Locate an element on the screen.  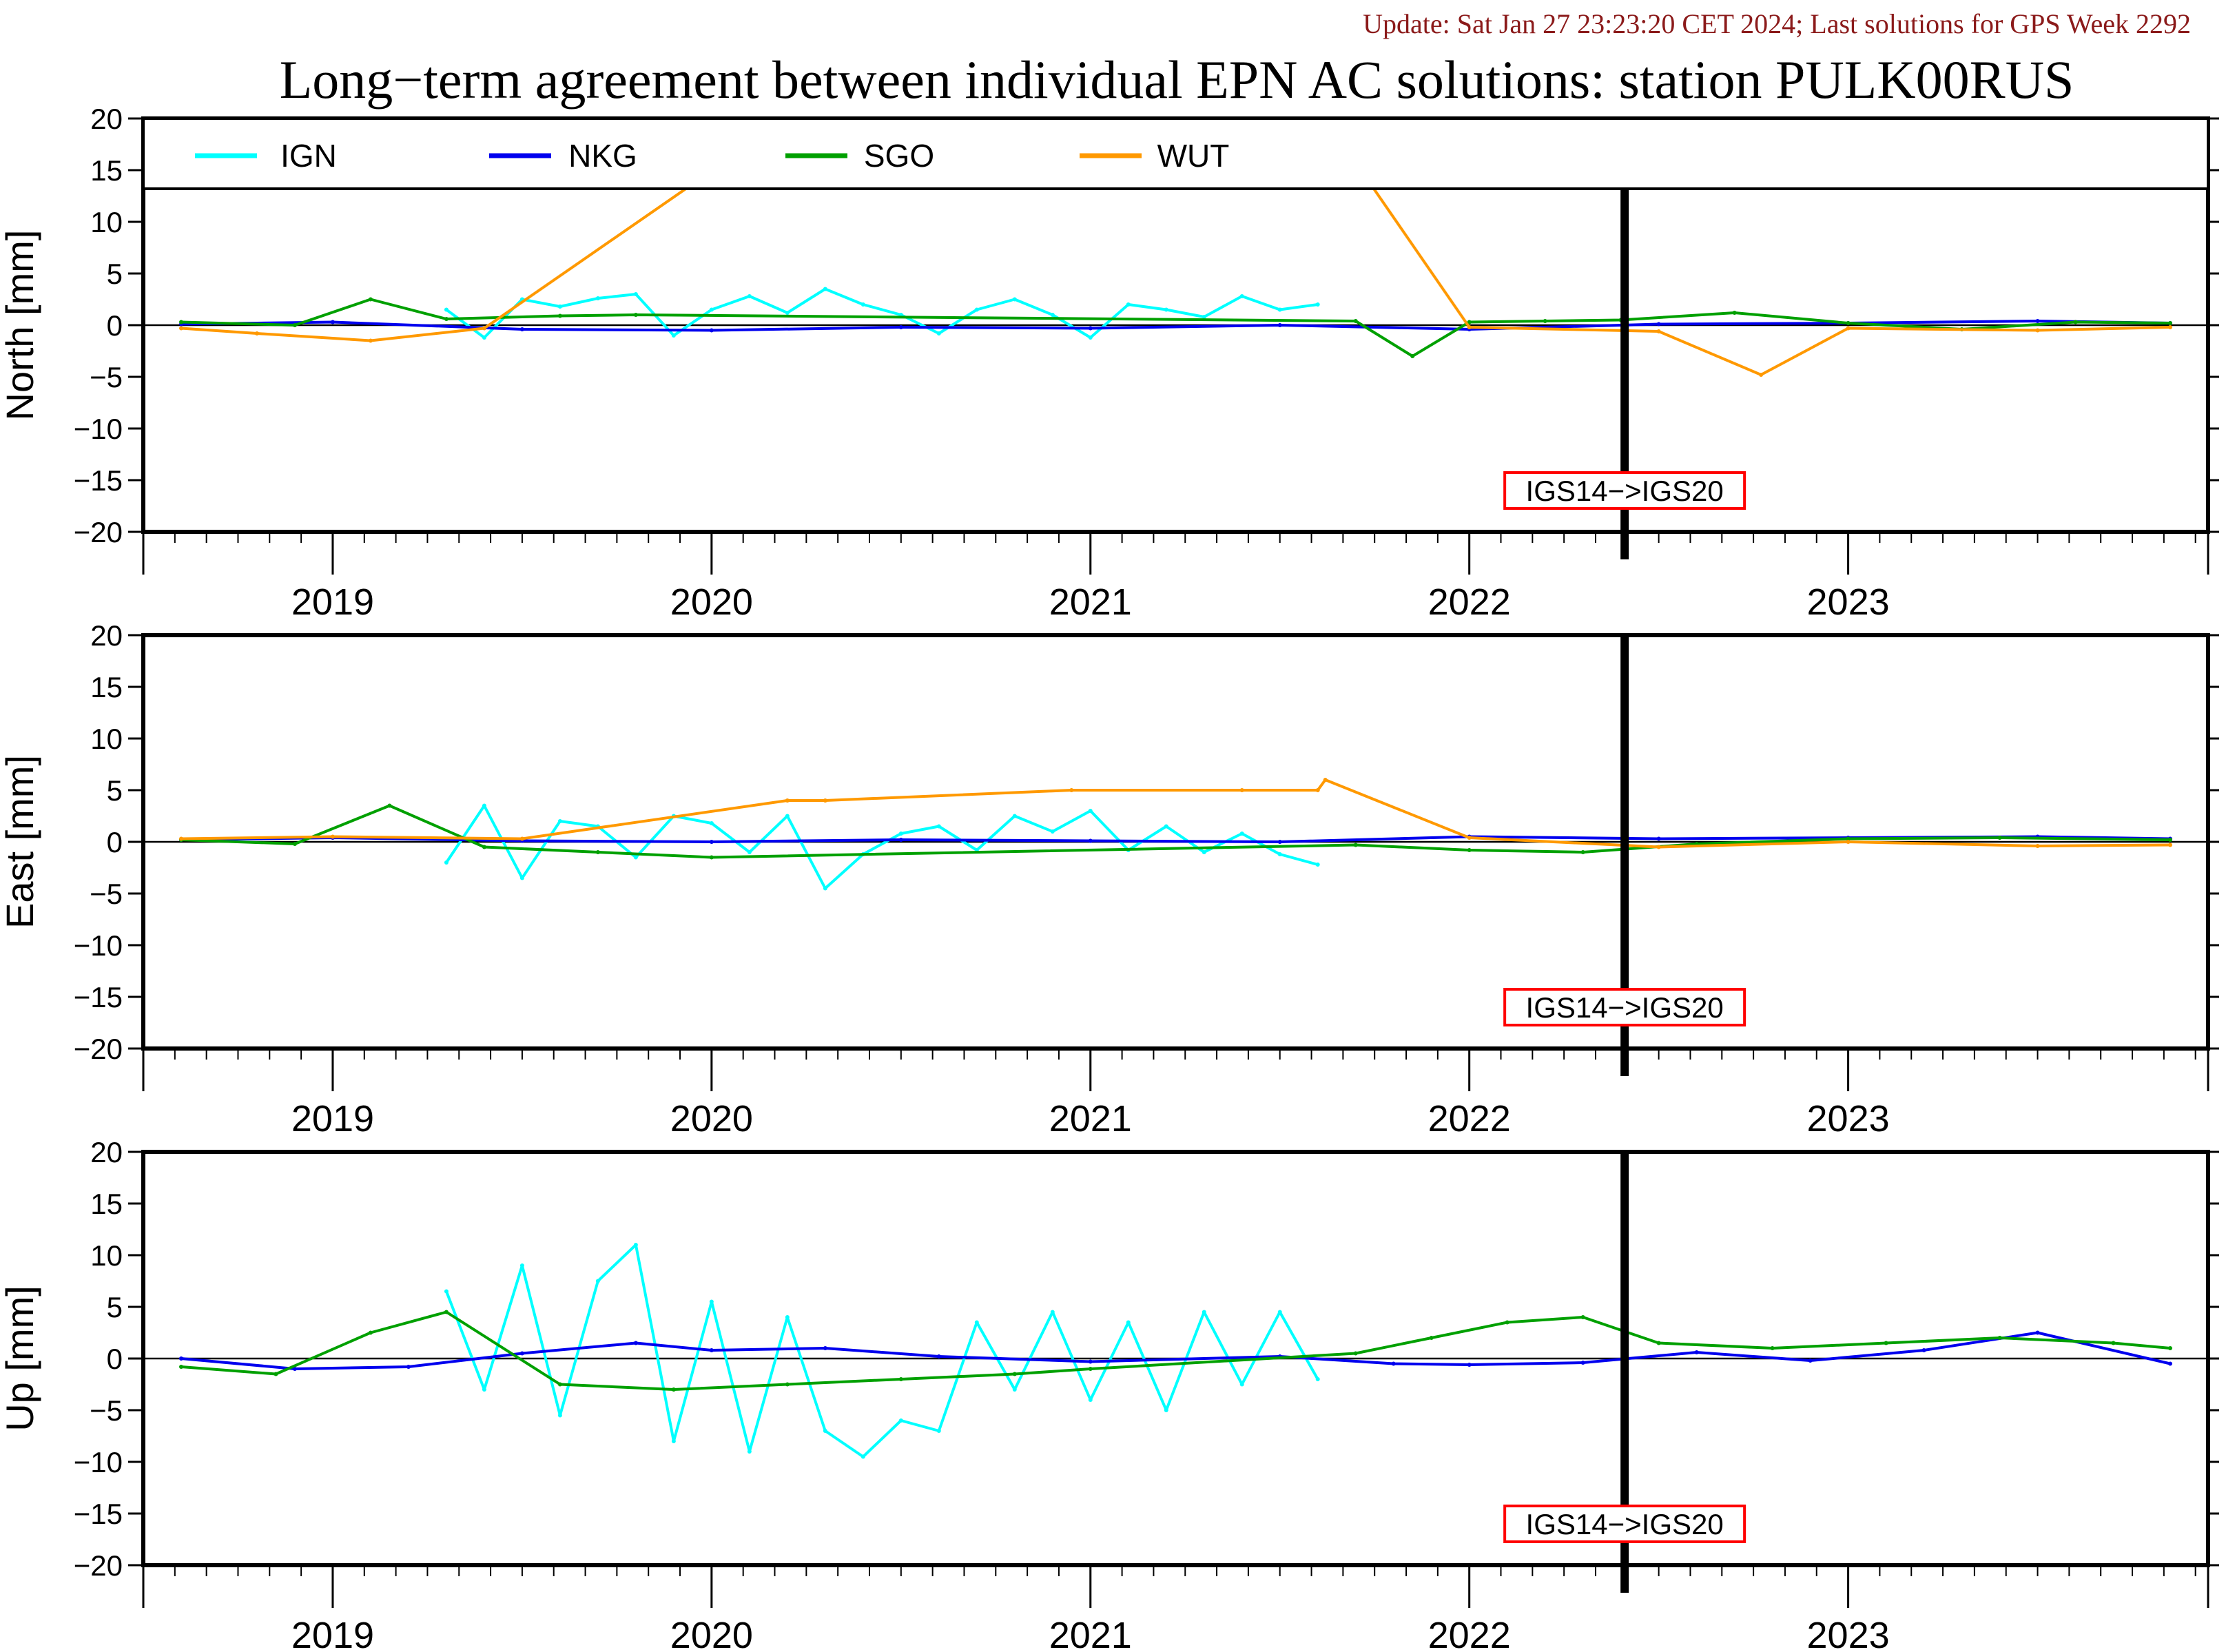
y-axis-label: East [mm] is located at coordinates (20, 842).